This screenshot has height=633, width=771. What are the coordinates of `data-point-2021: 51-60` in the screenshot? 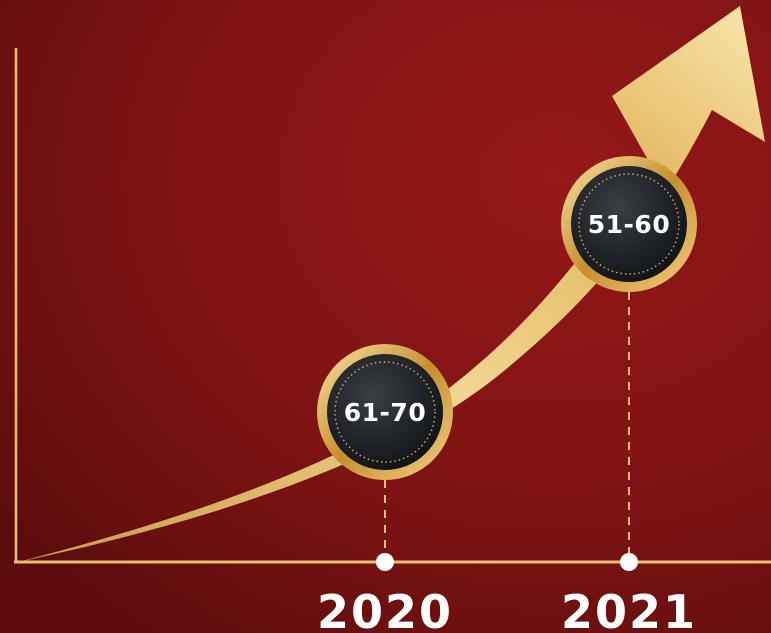 It's located at (629, 224).